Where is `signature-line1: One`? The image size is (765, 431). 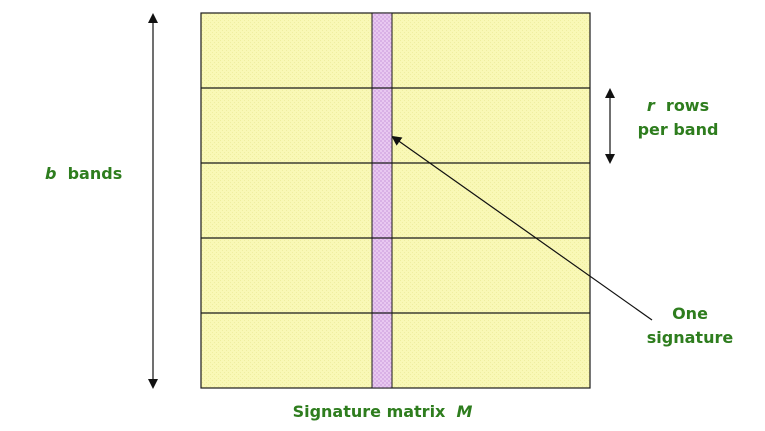 signature-line1: One is located at coordinates (690, 313).